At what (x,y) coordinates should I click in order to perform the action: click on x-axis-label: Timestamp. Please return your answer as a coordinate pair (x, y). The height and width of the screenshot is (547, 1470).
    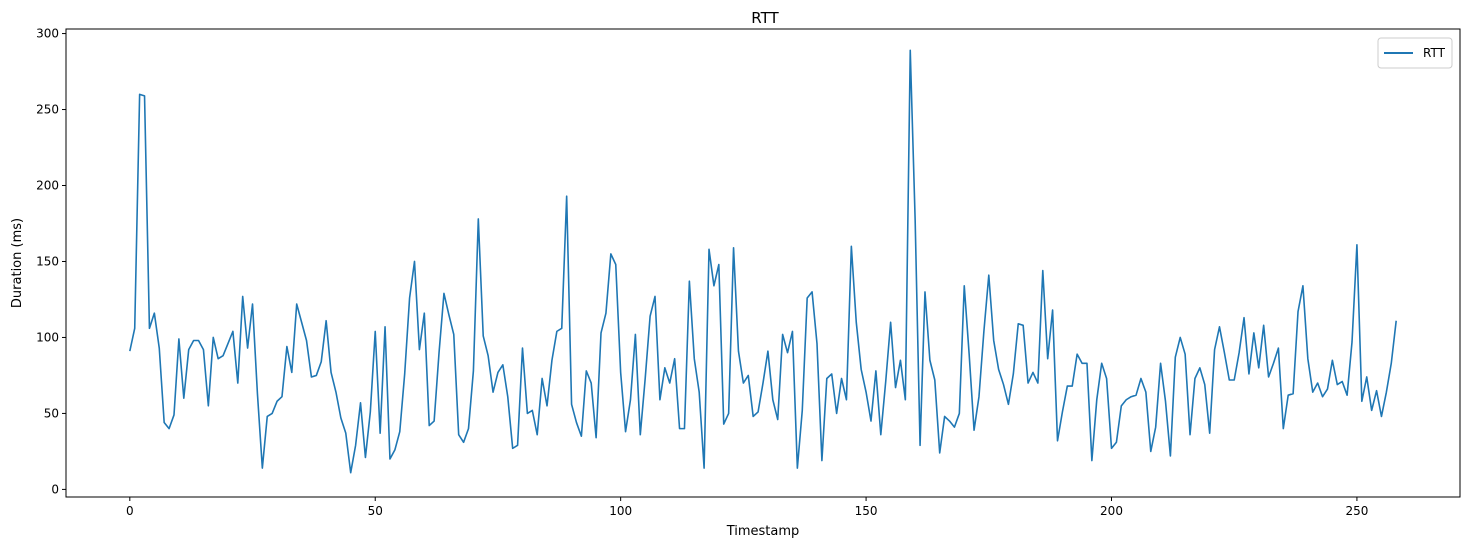
    Looking at the image, I should click on (763, 531).